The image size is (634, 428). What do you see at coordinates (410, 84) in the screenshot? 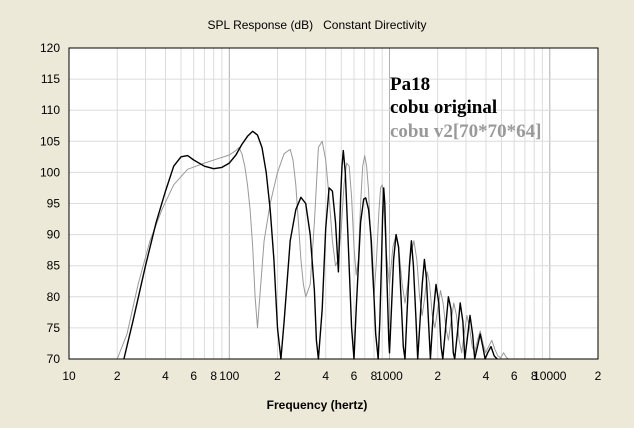
I see `legend-title: Pa18` at bounding box center [410, 84].